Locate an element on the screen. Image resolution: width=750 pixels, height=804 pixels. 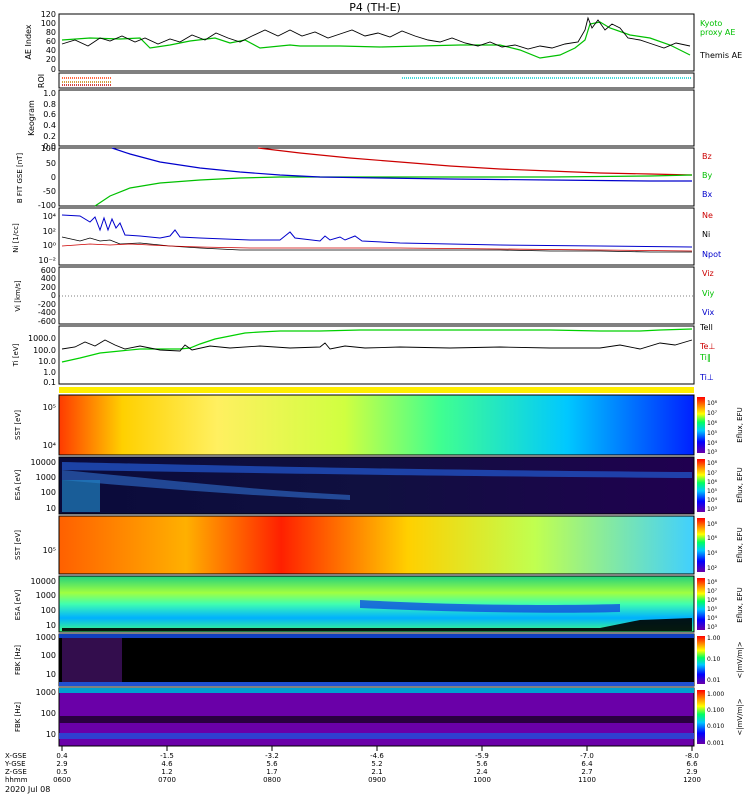
footer-tick-label: 1.7 is located at coordinates (271, 772).